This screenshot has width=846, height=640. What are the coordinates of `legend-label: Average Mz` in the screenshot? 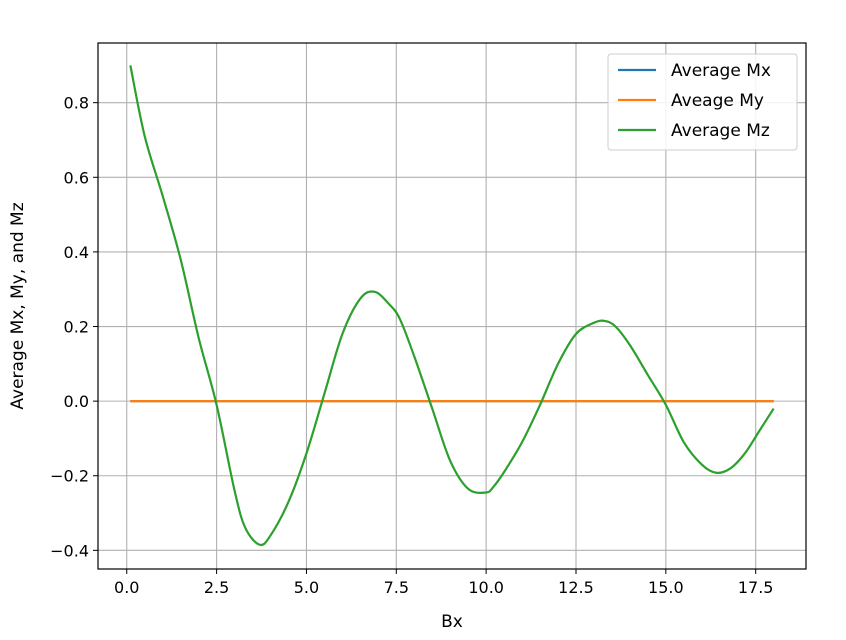 It's located at (720, 131).